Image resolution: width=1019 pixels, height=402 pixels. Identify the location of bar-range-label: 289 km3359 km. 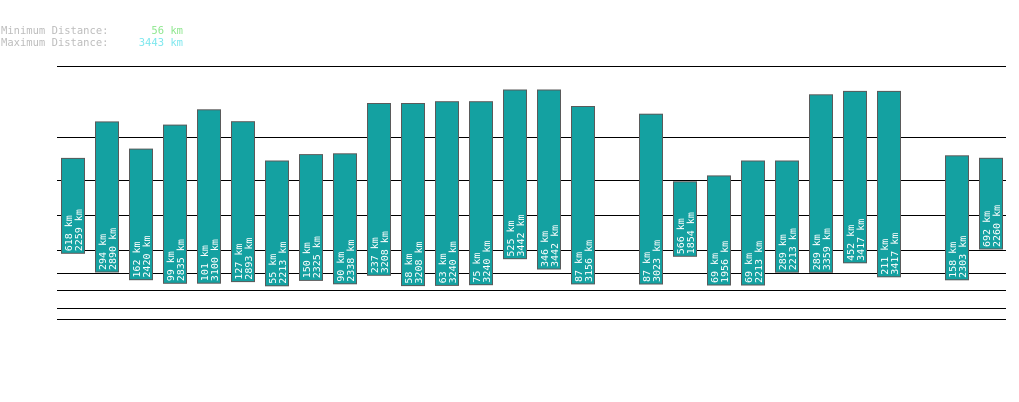
(822, 249).